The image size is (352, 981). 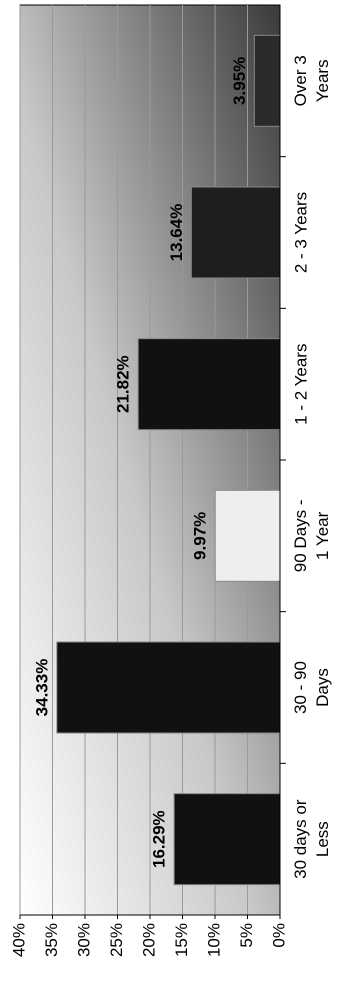 I want to click on value-label: 34.33%, so click(x=41, y=688).